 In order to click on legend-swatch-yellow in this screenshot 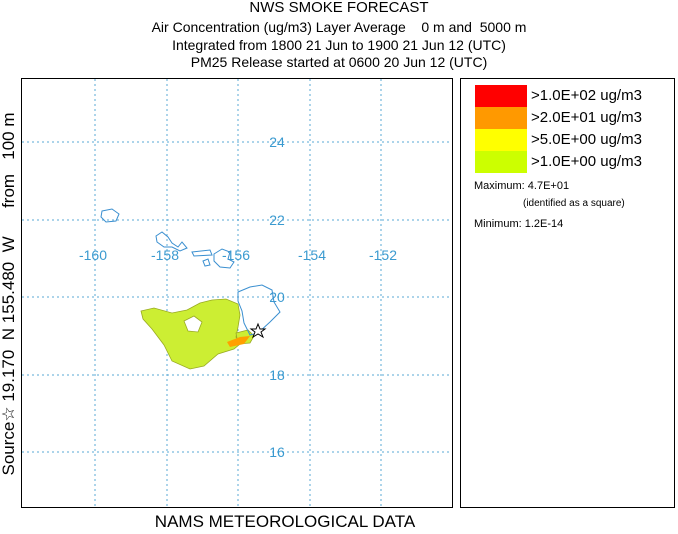, I will do `click(501, 140)`.